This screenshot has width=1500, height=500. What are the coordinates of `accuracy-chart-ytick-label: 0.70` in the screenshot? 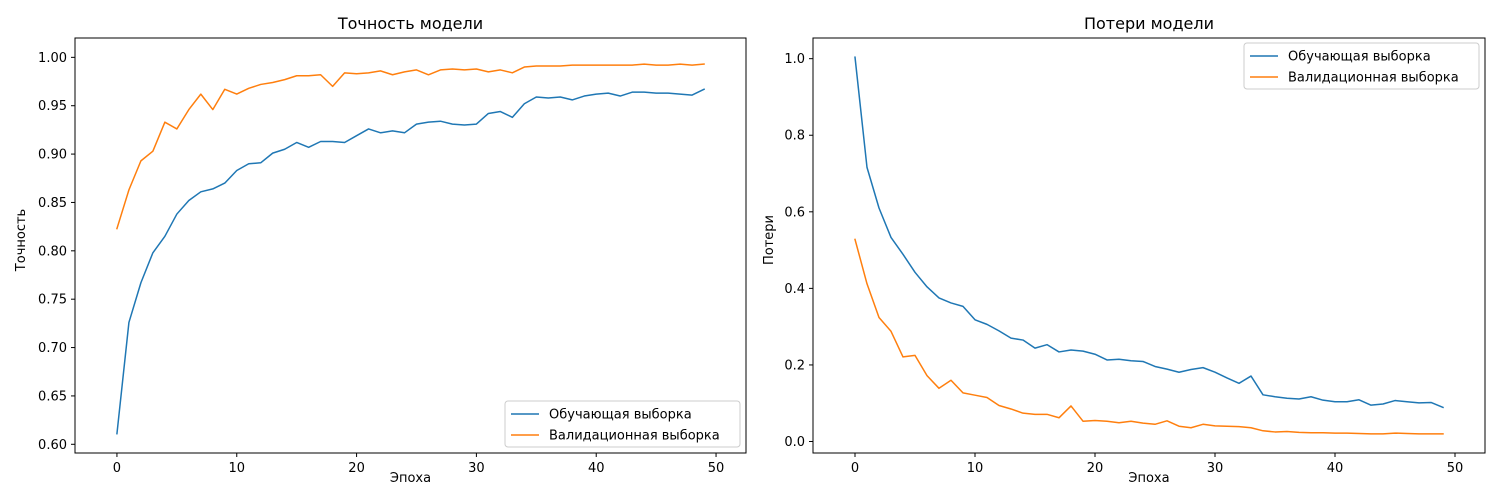 It's located at (52, 348).